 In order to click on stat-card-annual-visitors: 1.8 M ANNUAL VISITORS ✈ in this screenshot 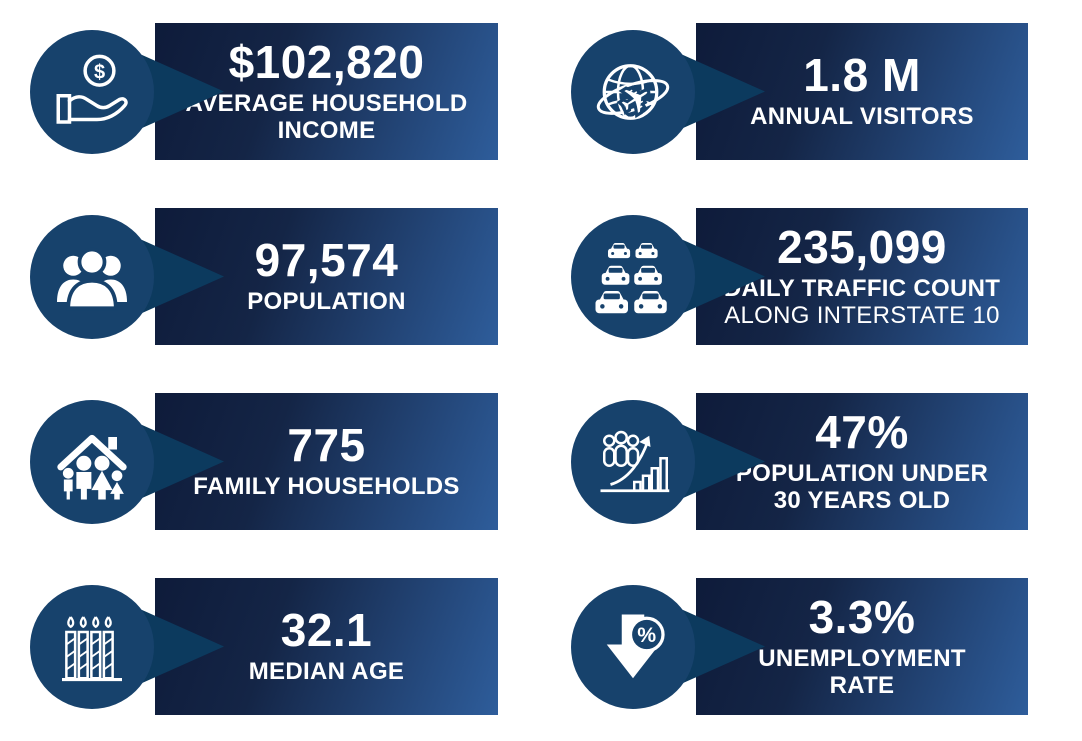, I will do `click(799, 91)`.